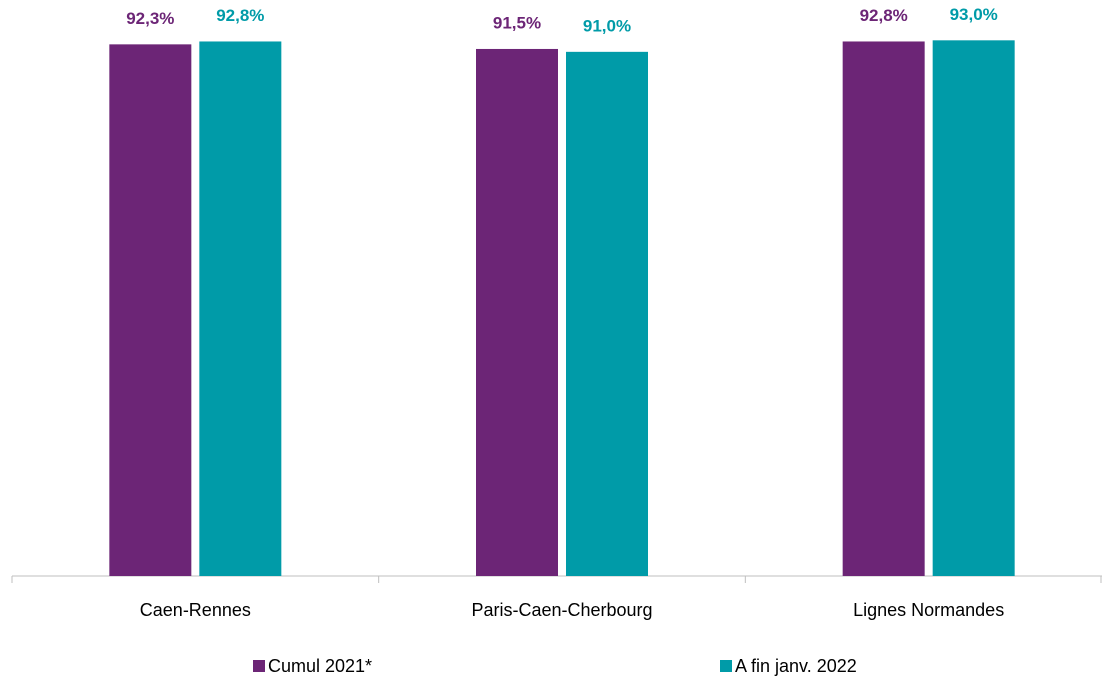 The height and width of the screenshot is (684, 1102). What do you see at coordinates (195, 610) in the screenshot?
I see `x-tick-label: Caen-Rennes` at bounding box center [195, 610].